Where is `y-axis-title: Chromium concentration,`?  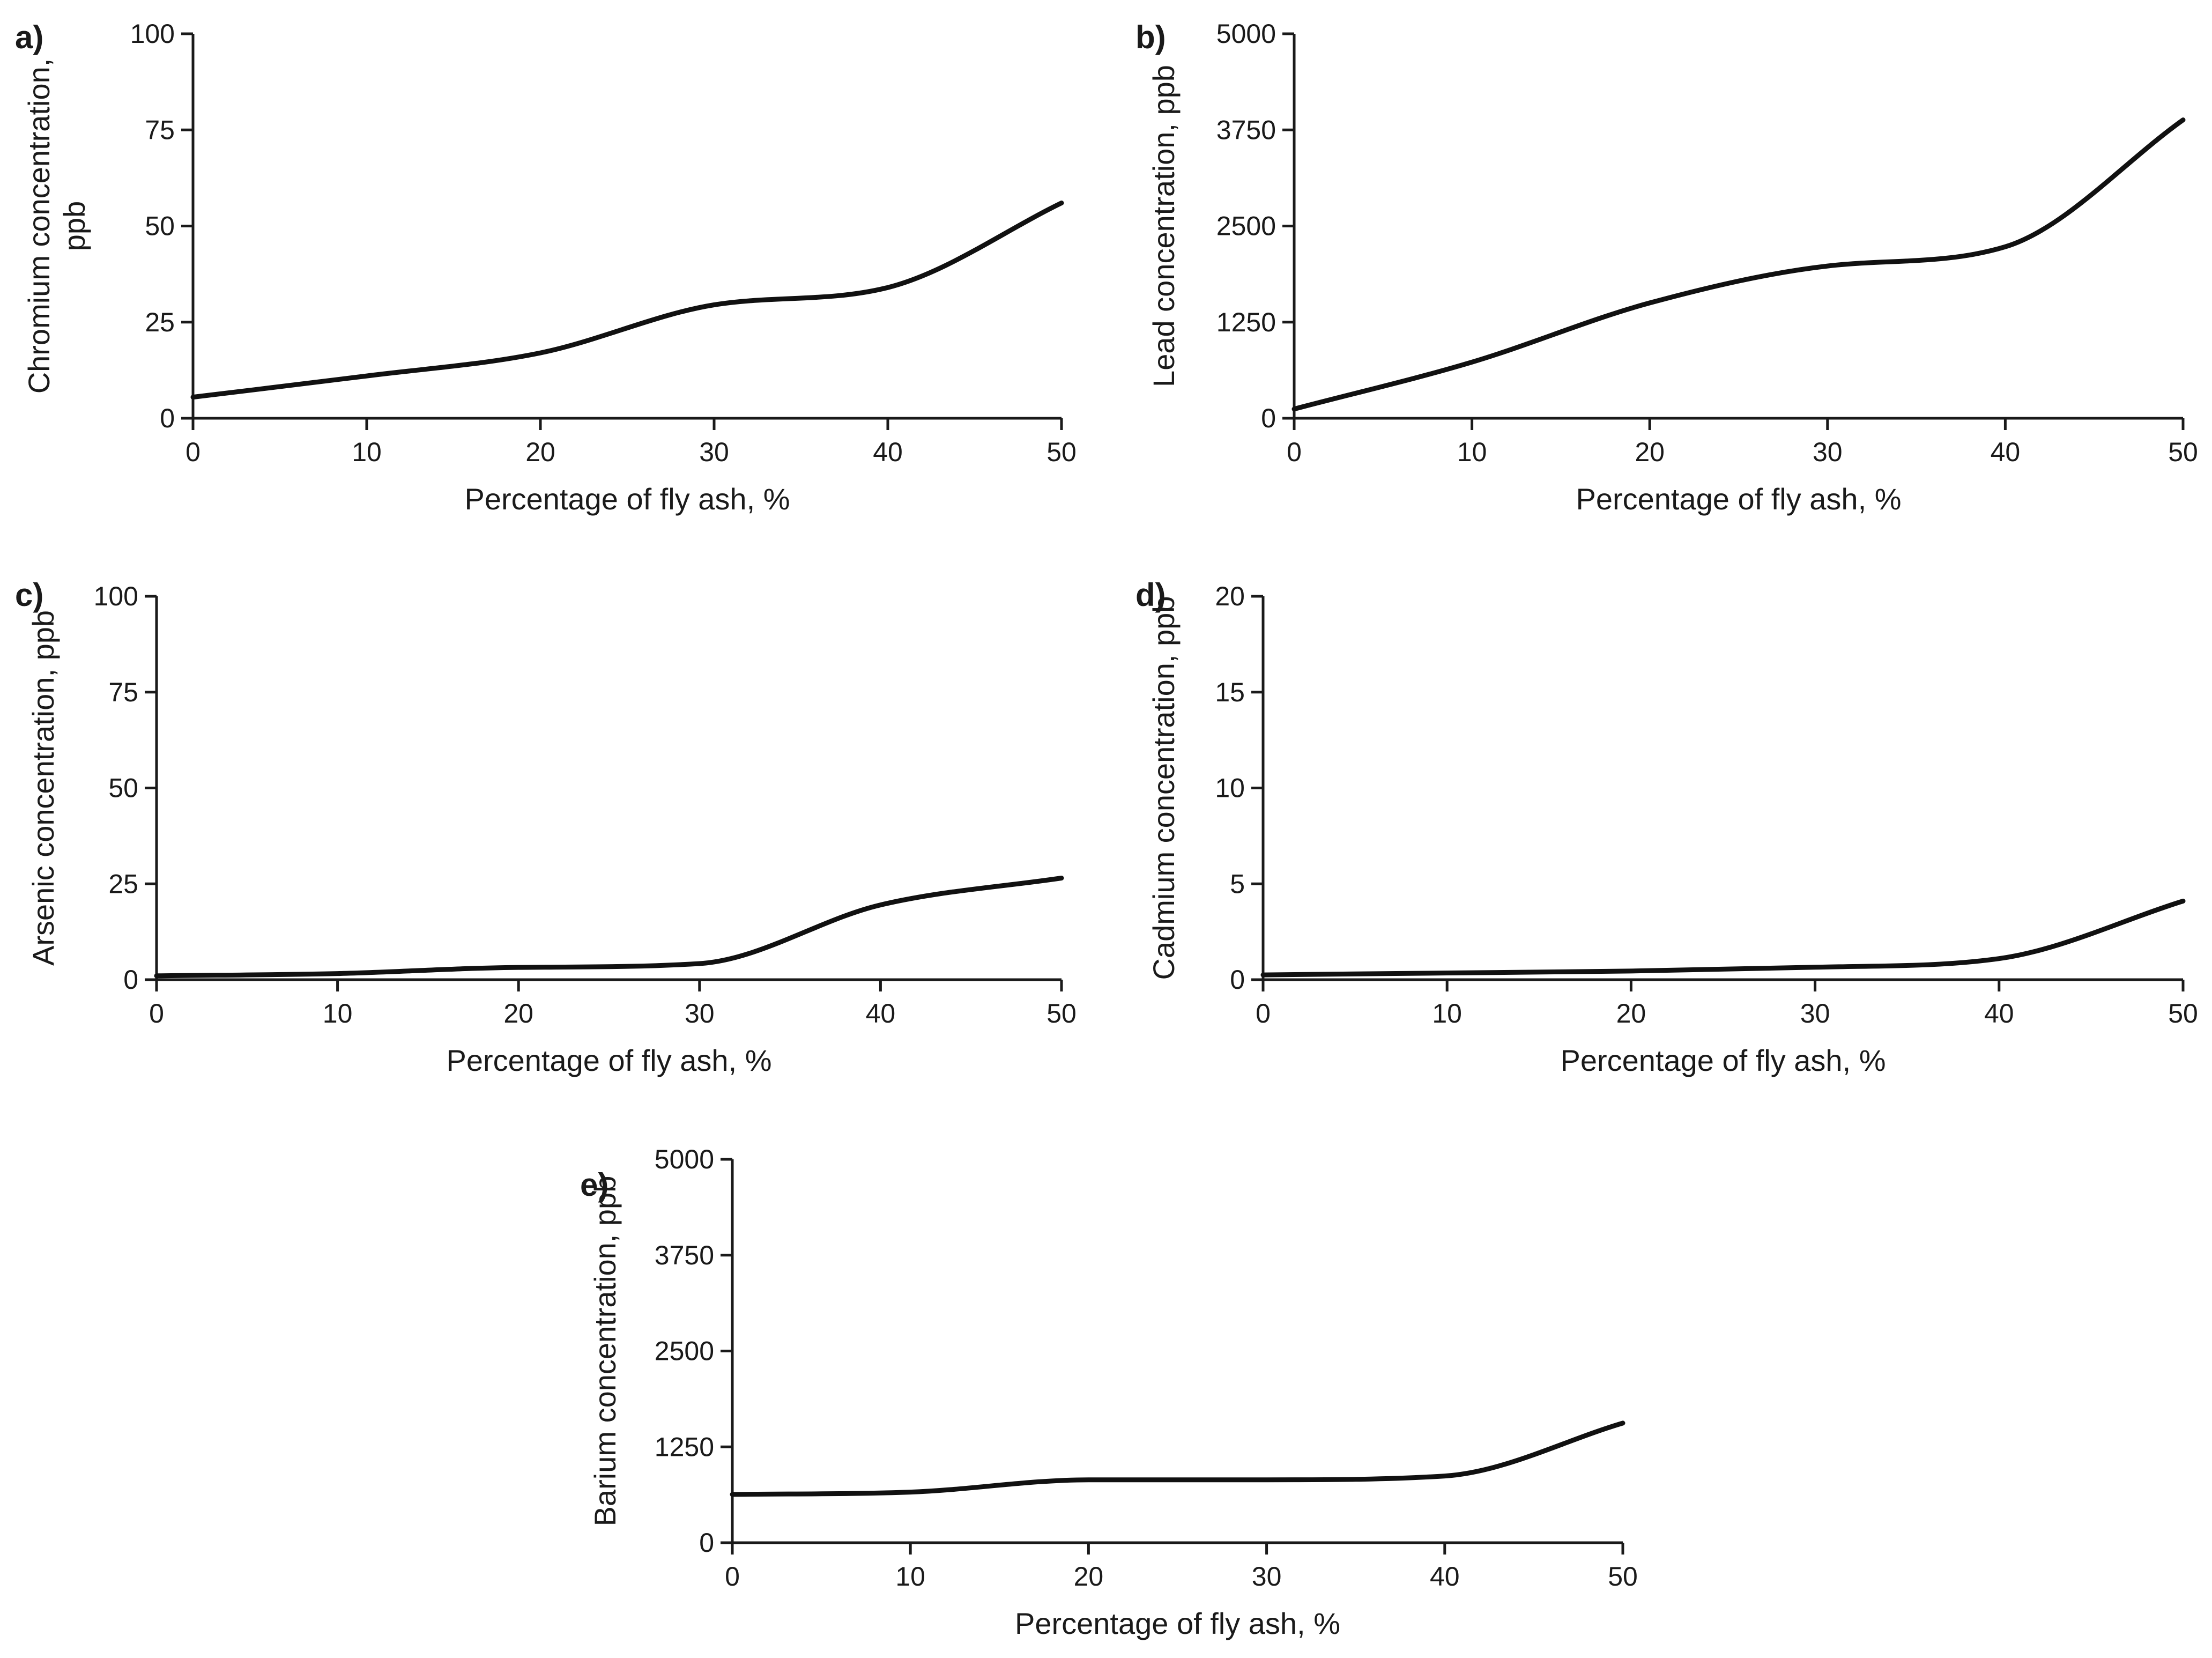 y-axis-title: Chromium concentration, is located at coordinates (39, 226).